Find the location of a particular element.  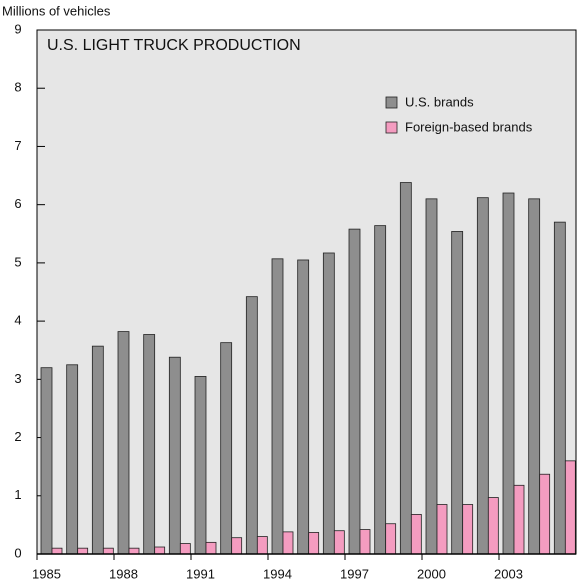

x-tick-label: 1988 is located at coordinates (123, 573).